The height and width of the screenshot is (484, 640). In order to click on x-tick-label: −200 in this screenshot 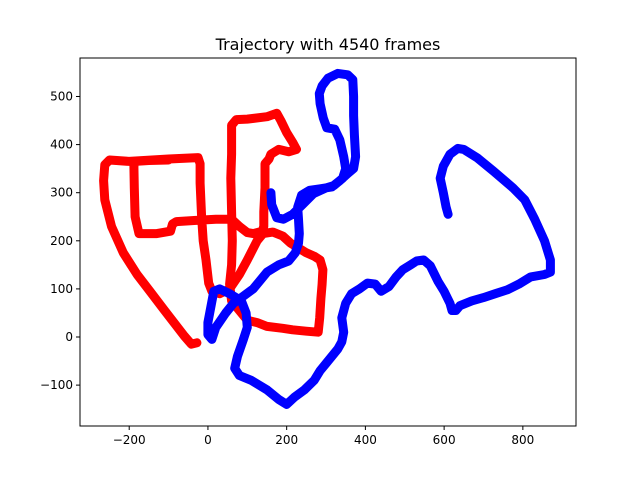, I will do `click(129, 440)`.